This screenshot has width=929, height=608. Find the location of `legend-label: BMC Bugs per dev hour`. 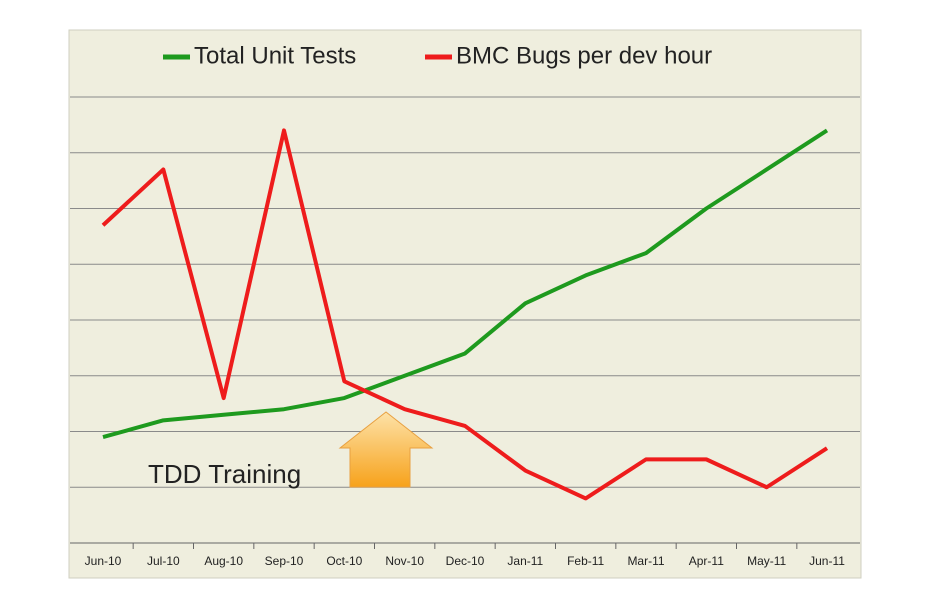

legend-label: BMC Bugs per dev hour is located at coordinates (584, 55).